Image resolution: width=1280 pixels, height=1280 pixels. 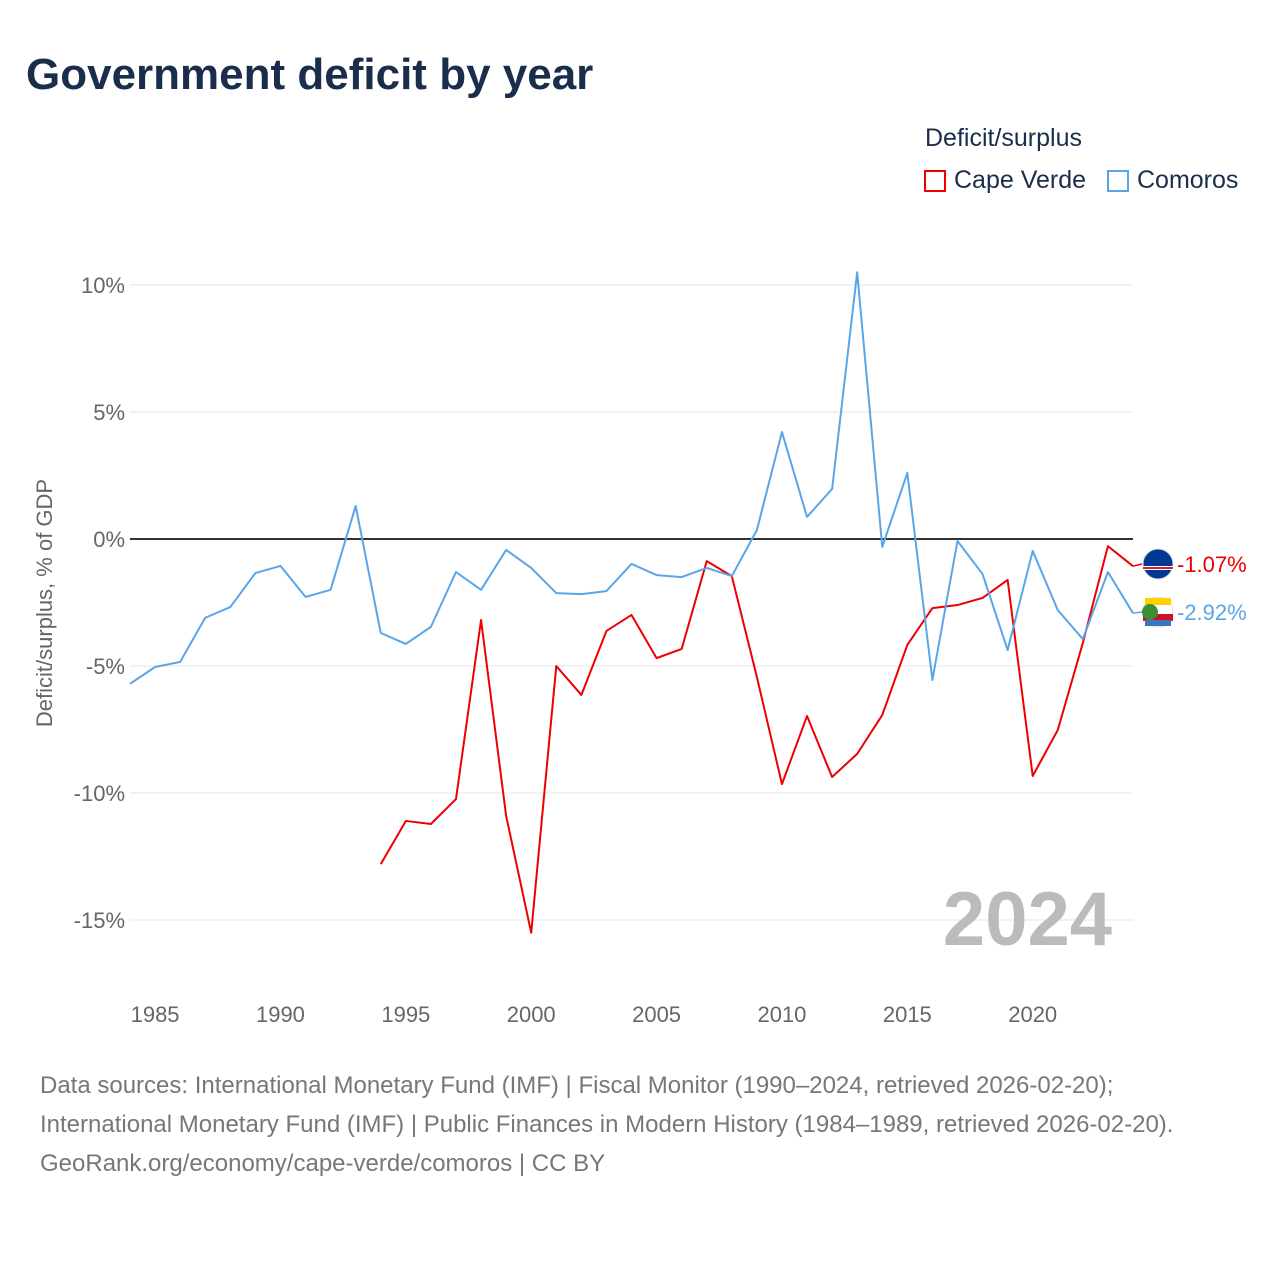 What do you see at coordinates (105, 666) in the screenshot?
I see `y-tick-label: -5%` at bounding box center [105, 666].